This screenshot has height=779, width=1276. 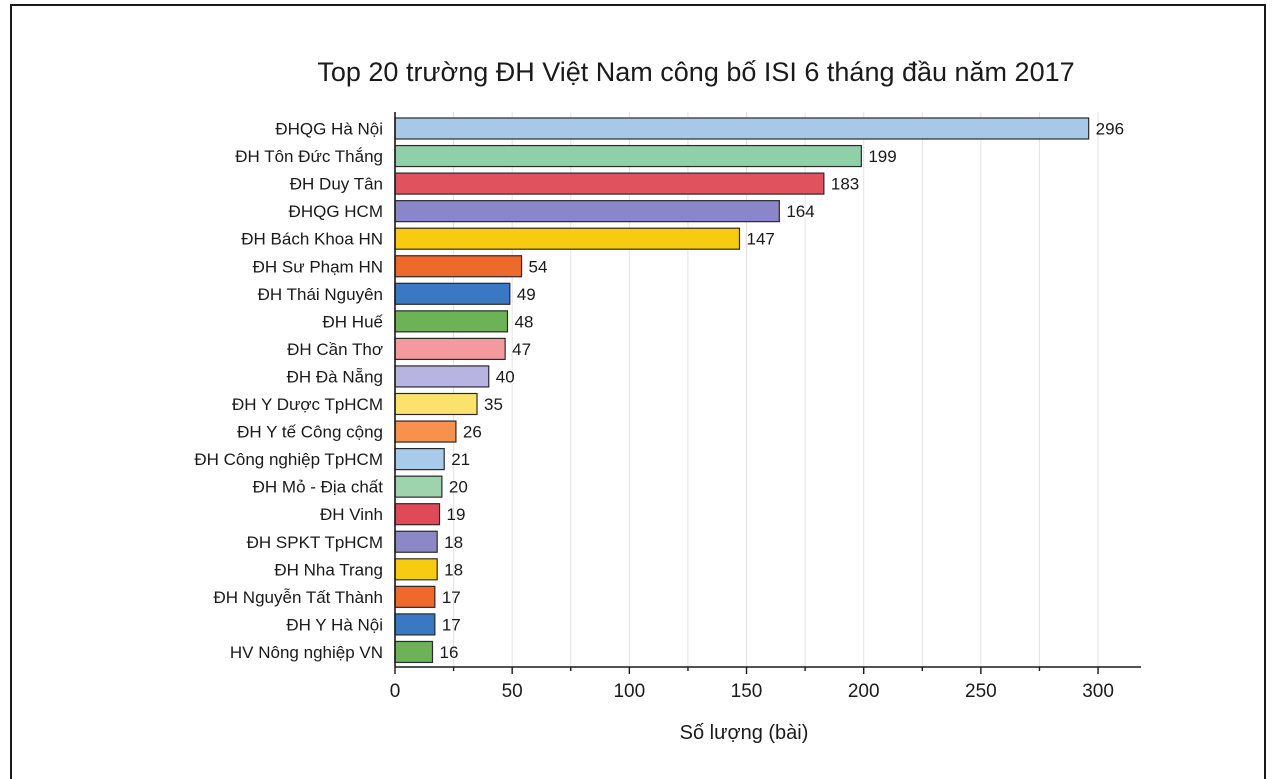 What do you see at coordinates (328, 569) in the screenshot?
I see `category-label: ĐH Nha Trang` at bounding box center [328, 569].